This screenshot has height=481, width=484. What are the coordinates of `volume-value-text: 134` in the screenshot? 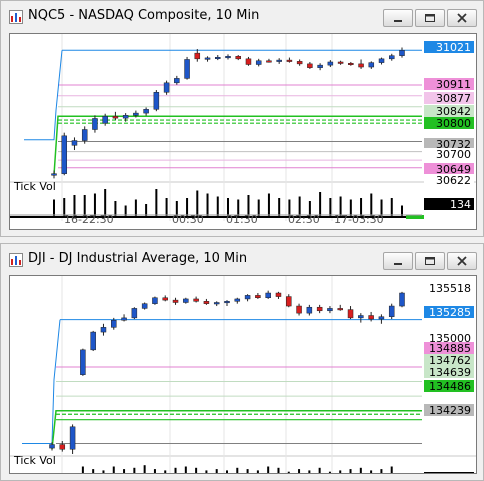 It's located at (460, 204).